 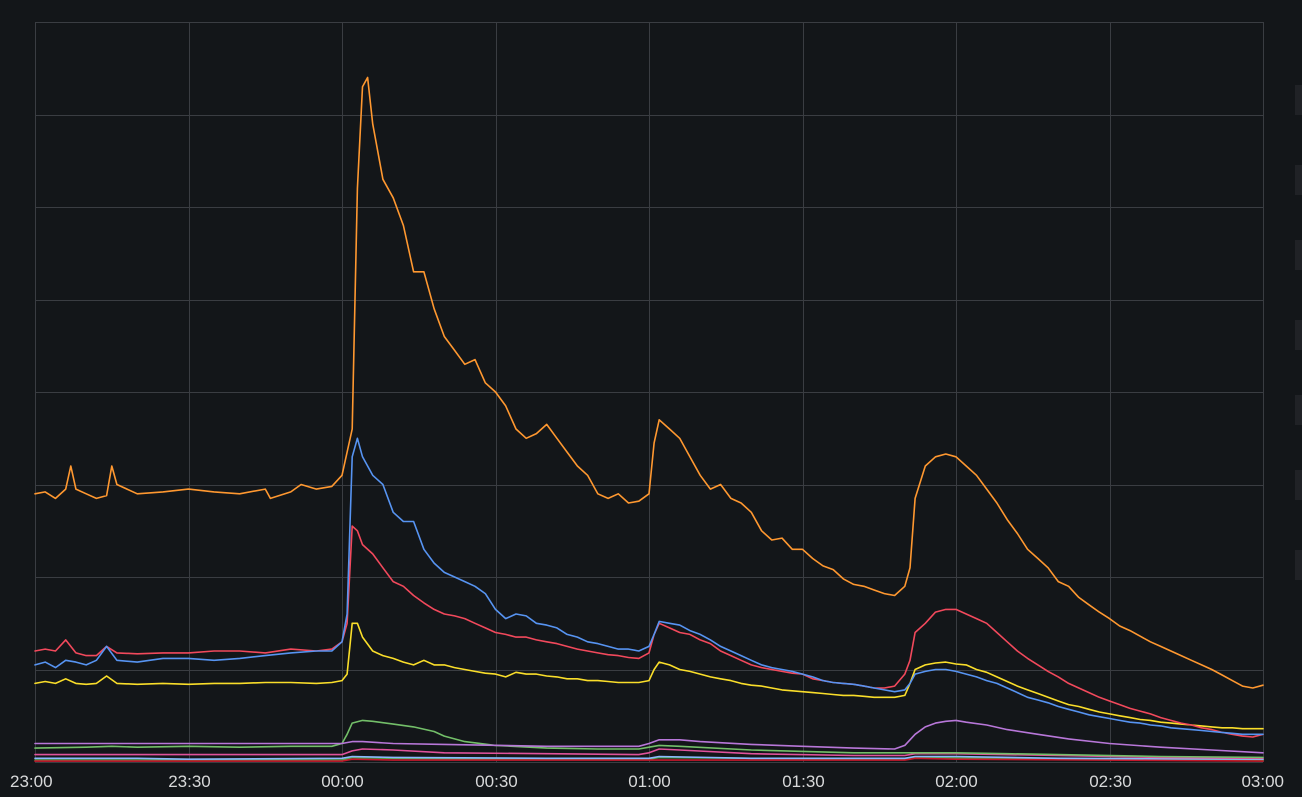 What do you see at coordinates (342, 781) in the screenshot?
I see `x-tick-label: 00:00` at bounding box center [342, 781].